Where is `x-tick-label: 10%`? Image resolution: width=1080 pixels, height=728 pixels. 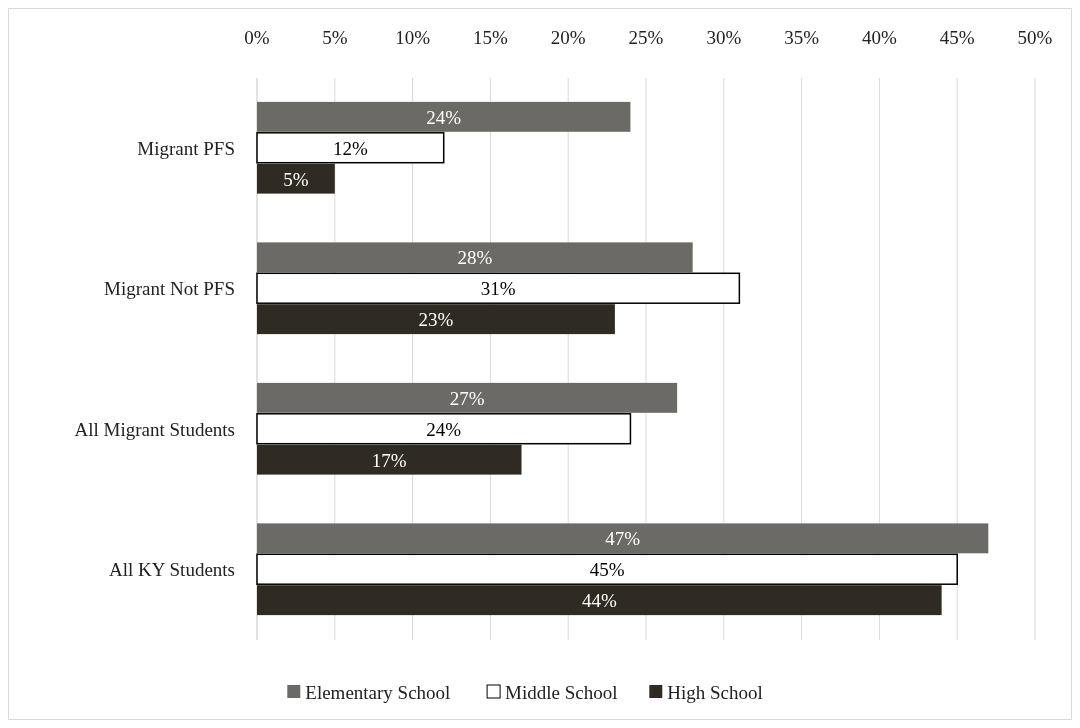
x-tick-label: 10% is located at coordinates (413, 37).